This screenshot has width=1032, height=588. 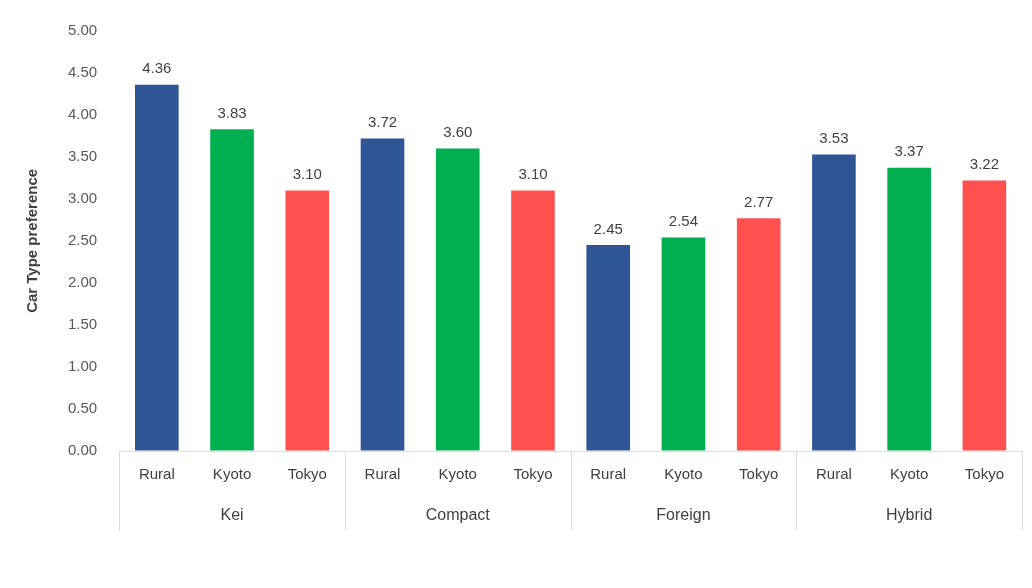 What do you see at coordinates (82, 282) in the screenshot?
I see `y-tick-label: 2.00` at bounding box center [82, 282].